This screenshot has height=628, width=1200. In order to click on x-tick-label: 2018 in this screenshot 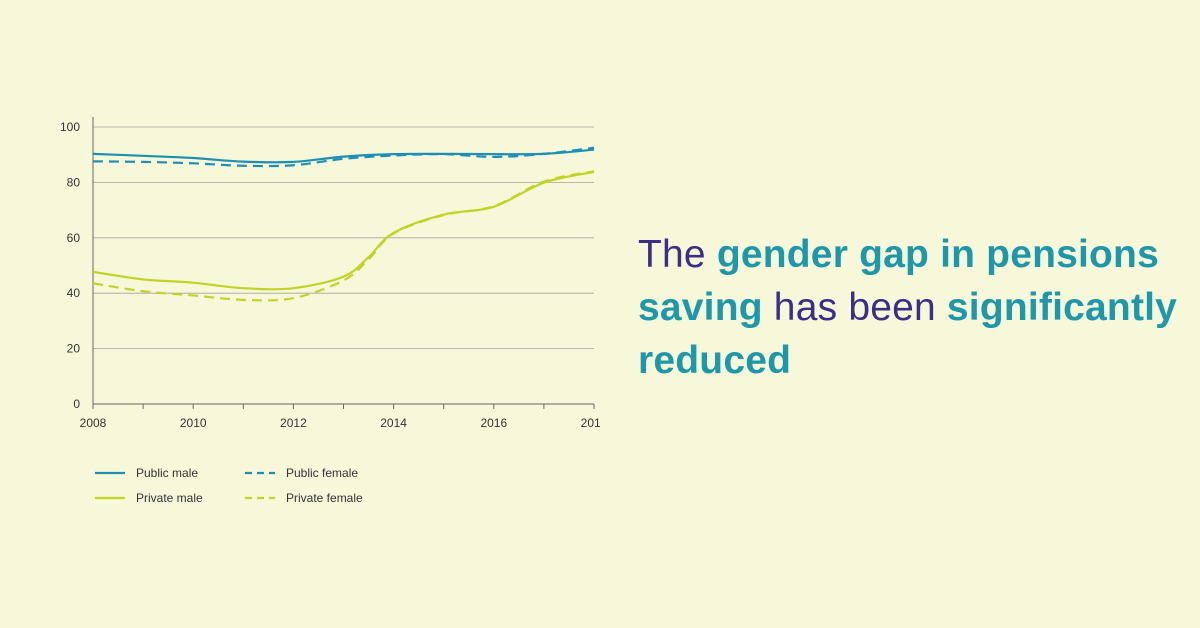, I will do `click(590, 423)`.